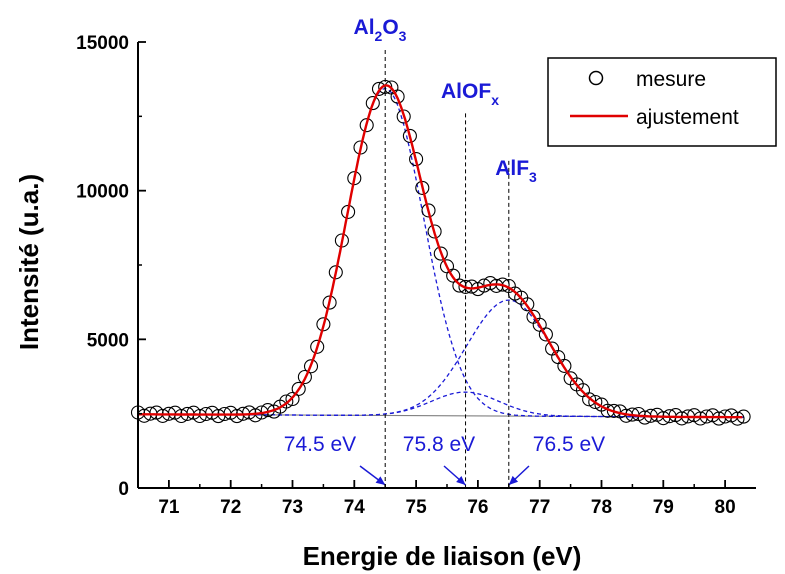  Describe the element at coordinates (417, 507) in the screenshot. I see `x-tick-label: 75` at that location.